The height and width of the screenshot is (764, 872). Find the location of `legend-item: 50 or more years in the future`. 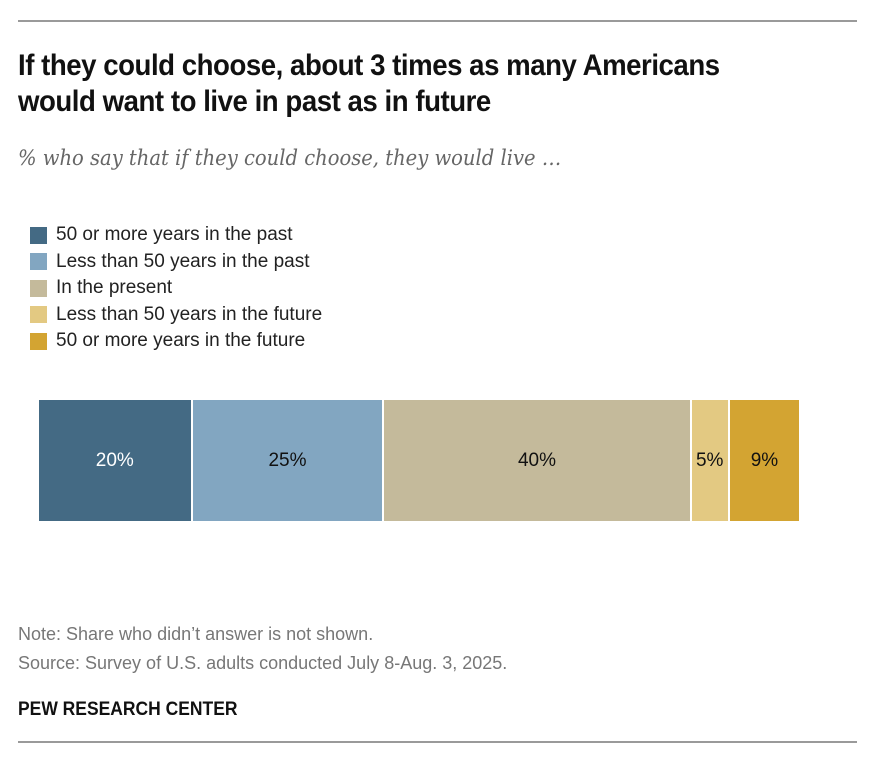

legend-item: 50 or more years in the future is located at coordinates (176, 341).